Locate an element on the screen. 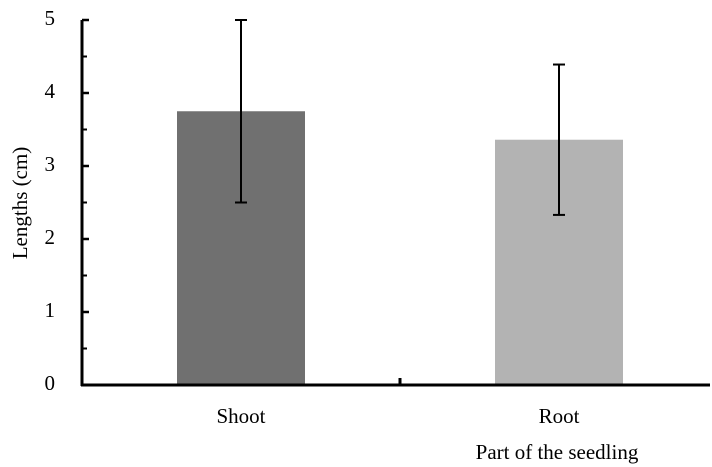  y-tick-label: 3 is located at coordinates (50, 164).